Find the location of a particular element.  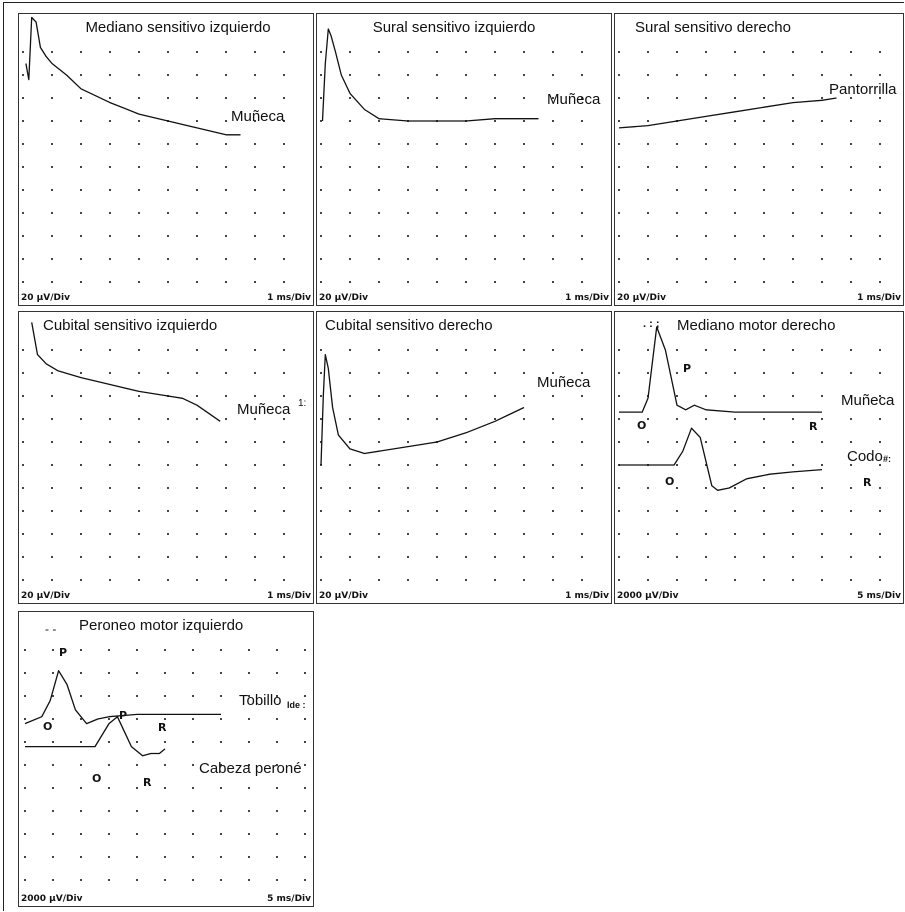

trace-label: Muñeca is located at coordinates (868, 400).